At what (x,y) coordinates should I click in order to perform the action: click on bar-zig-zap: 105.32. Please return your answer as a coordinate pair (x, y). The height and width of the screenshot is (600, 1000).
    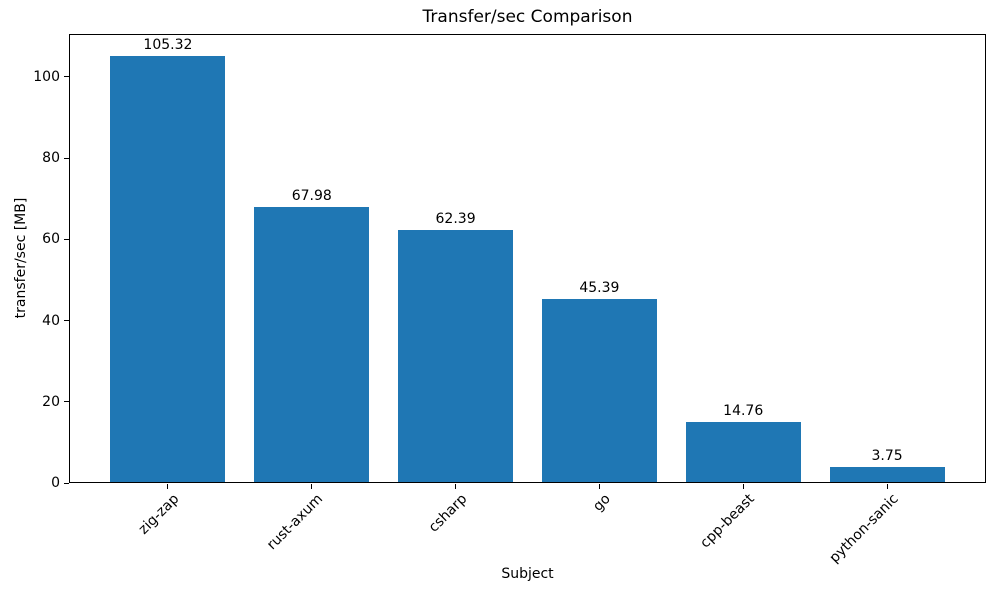
    Looking at the image, I should click on (168, 259).